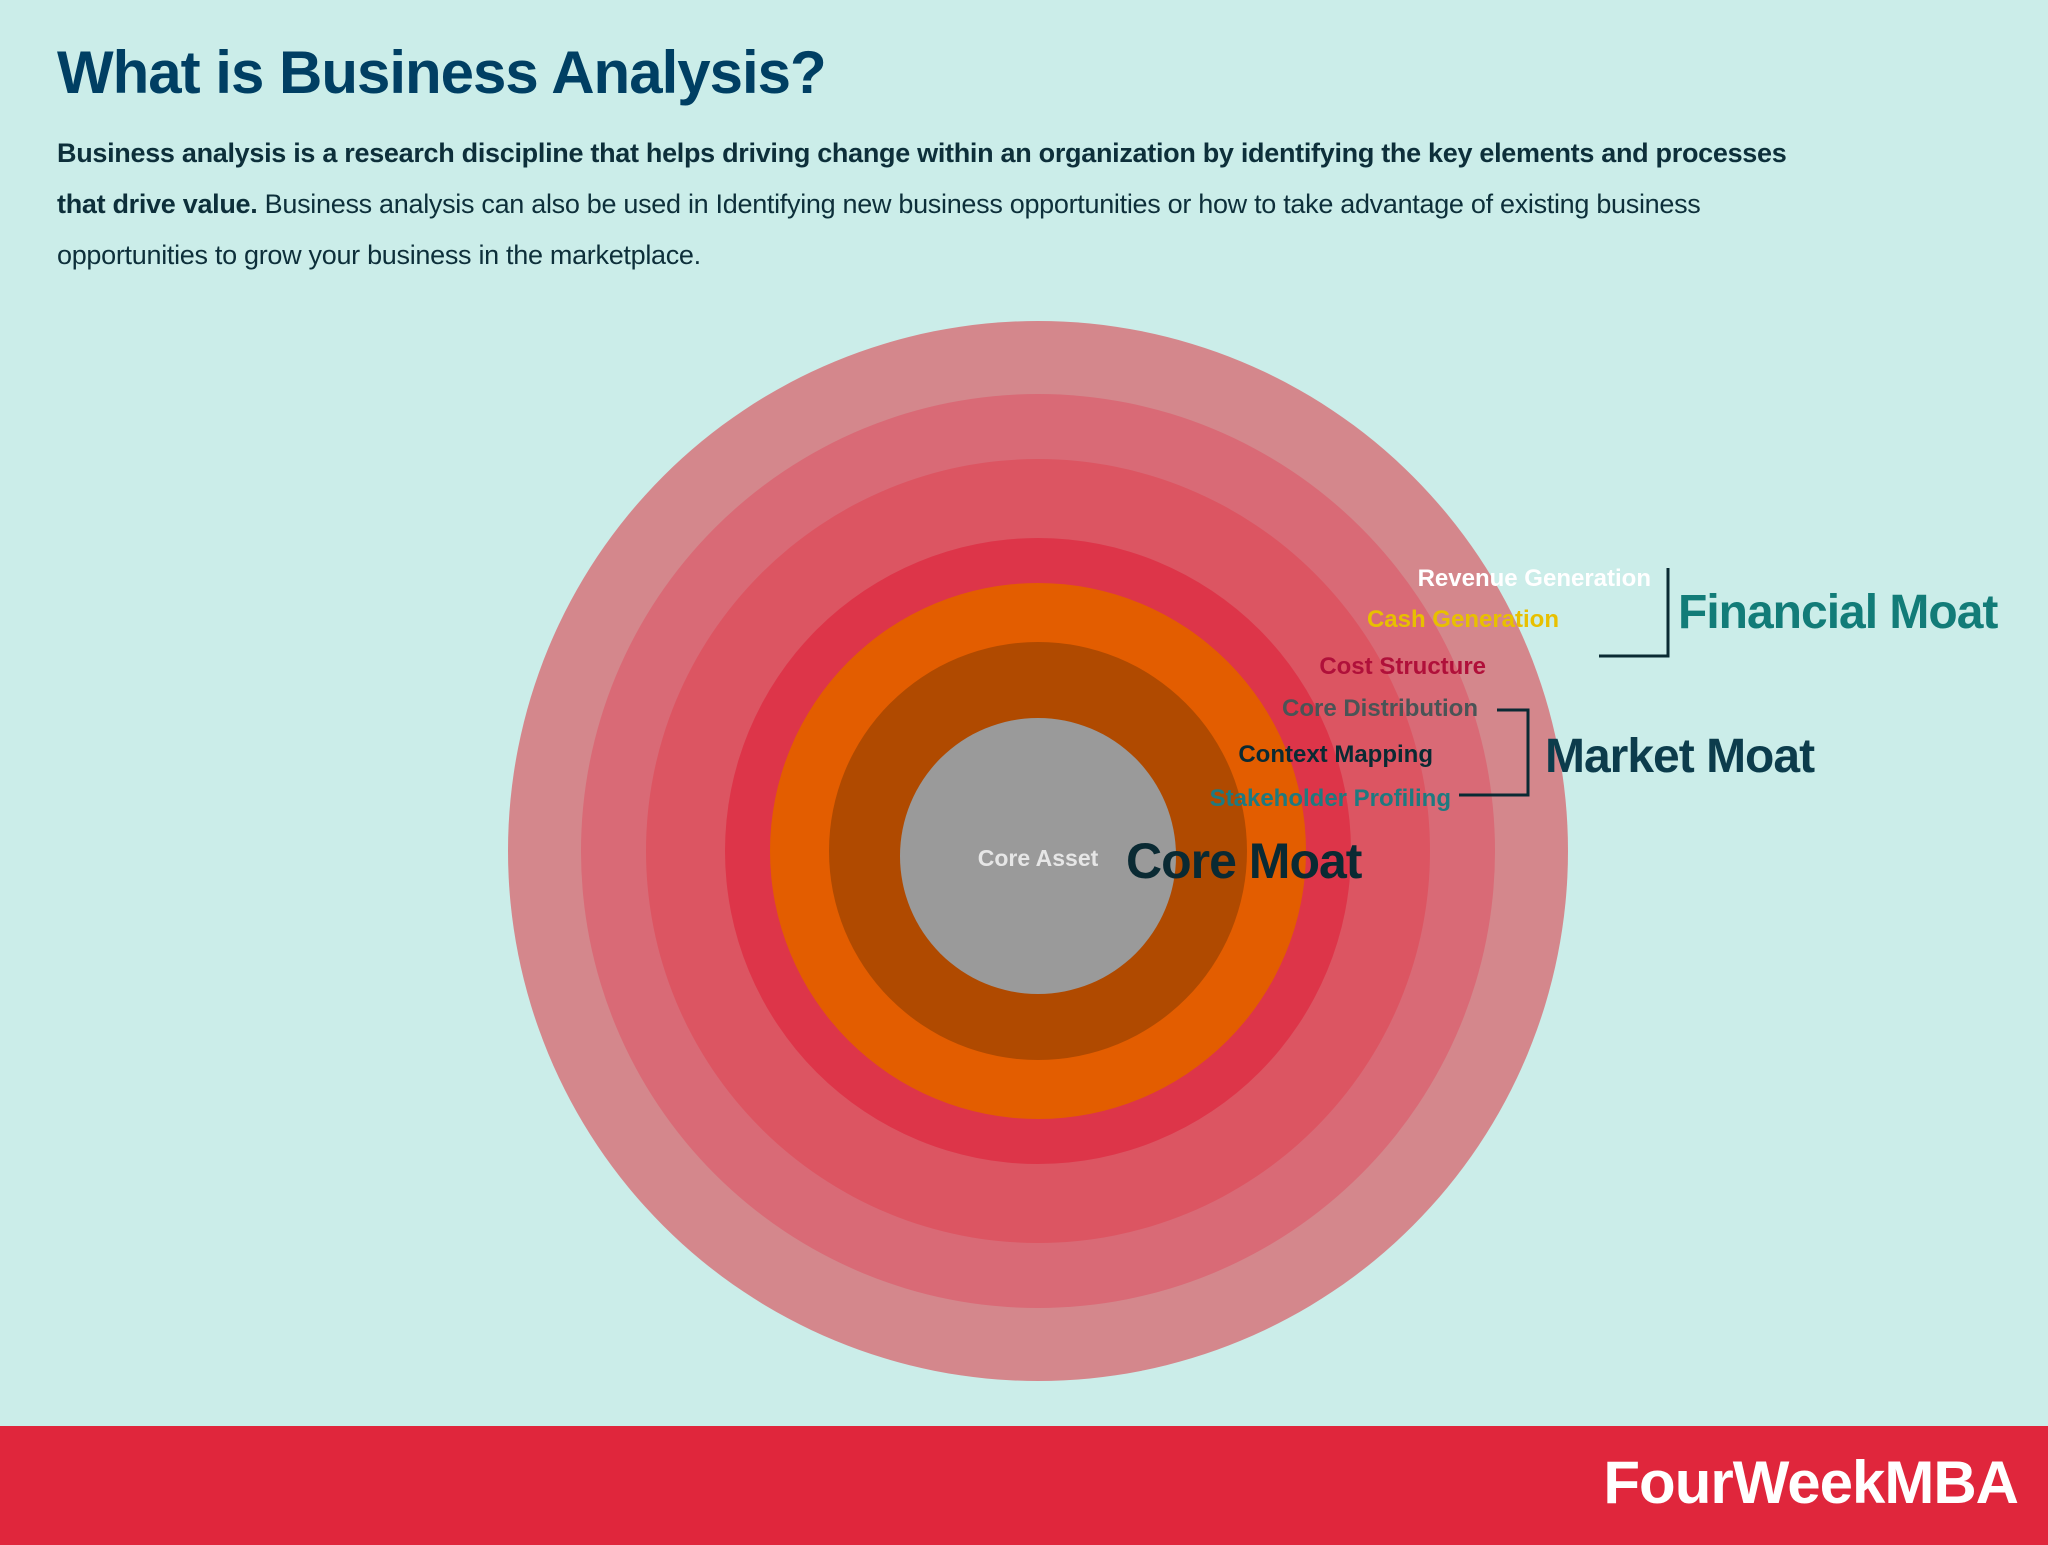 This screenshot has width=2048, height=1545. Describe the element at coordinates (1634, 613) in the screenshot. I see `financial-moat-bracket` at that location.